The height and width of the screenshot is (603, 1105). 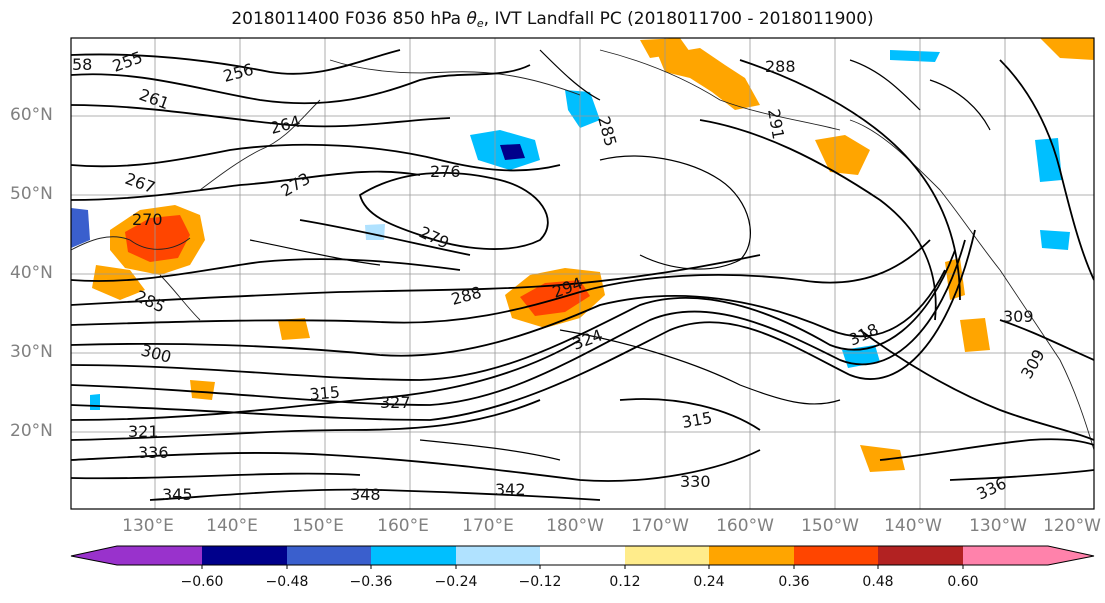 I want to click on clabel: 345, so click(x=177, y=494).